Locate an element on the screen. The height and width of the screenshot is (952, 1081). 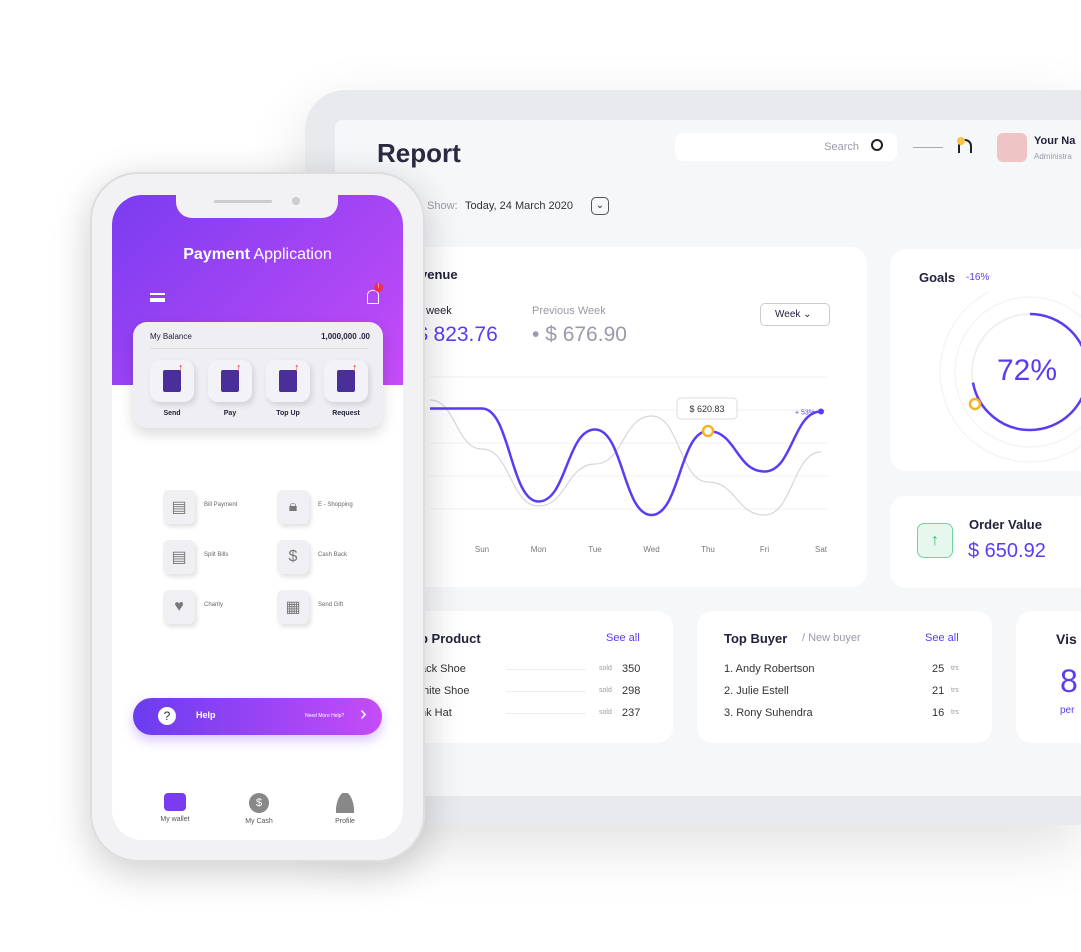
service-item: ▤ Split Bills is located at coordinates (218, 558).